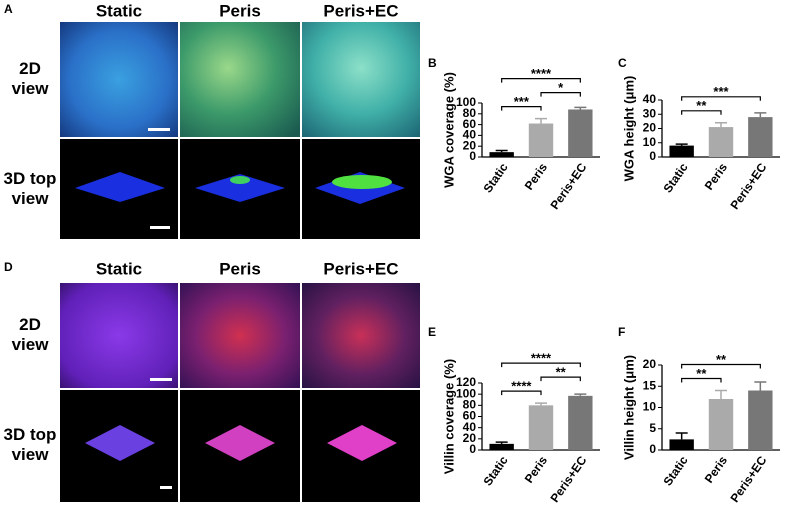  I want to click on y-tick-label: 5, so click(652, 428).